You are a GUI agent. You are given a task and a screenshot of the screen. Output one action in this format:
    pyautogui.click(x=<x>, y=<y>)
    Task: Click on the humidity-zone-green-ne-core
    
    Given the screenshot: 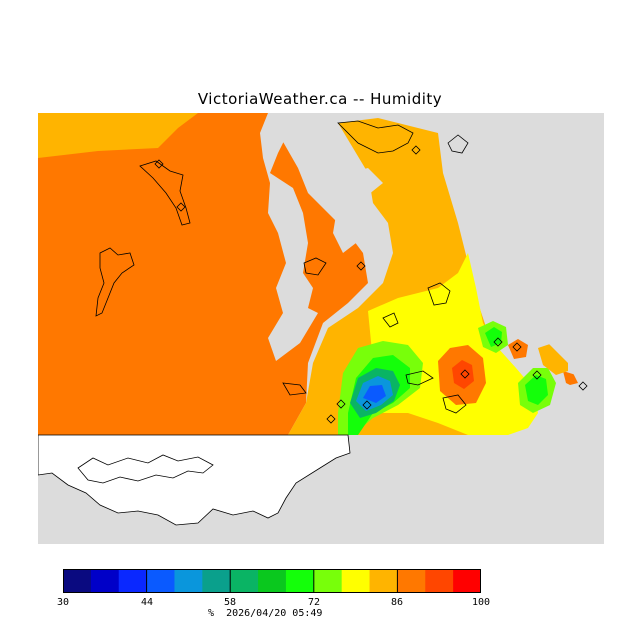 What is the action you would take?
    pyautogui.click(x=493, y=337)
    